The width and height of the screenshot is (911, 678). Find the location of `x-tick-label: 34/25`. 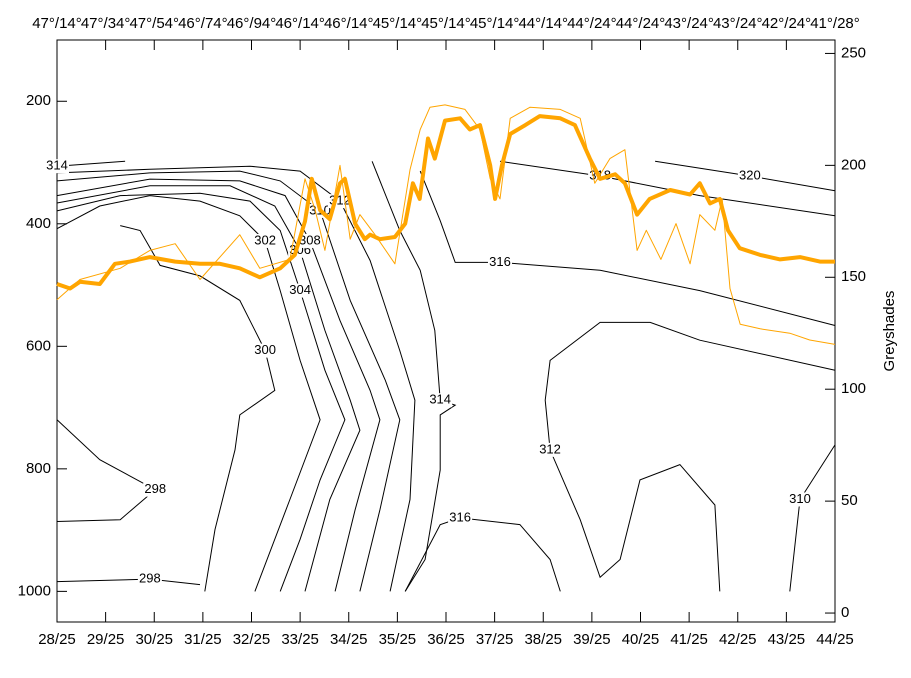

x-tick-label: 34/25 is located at coordinates (349, 639).